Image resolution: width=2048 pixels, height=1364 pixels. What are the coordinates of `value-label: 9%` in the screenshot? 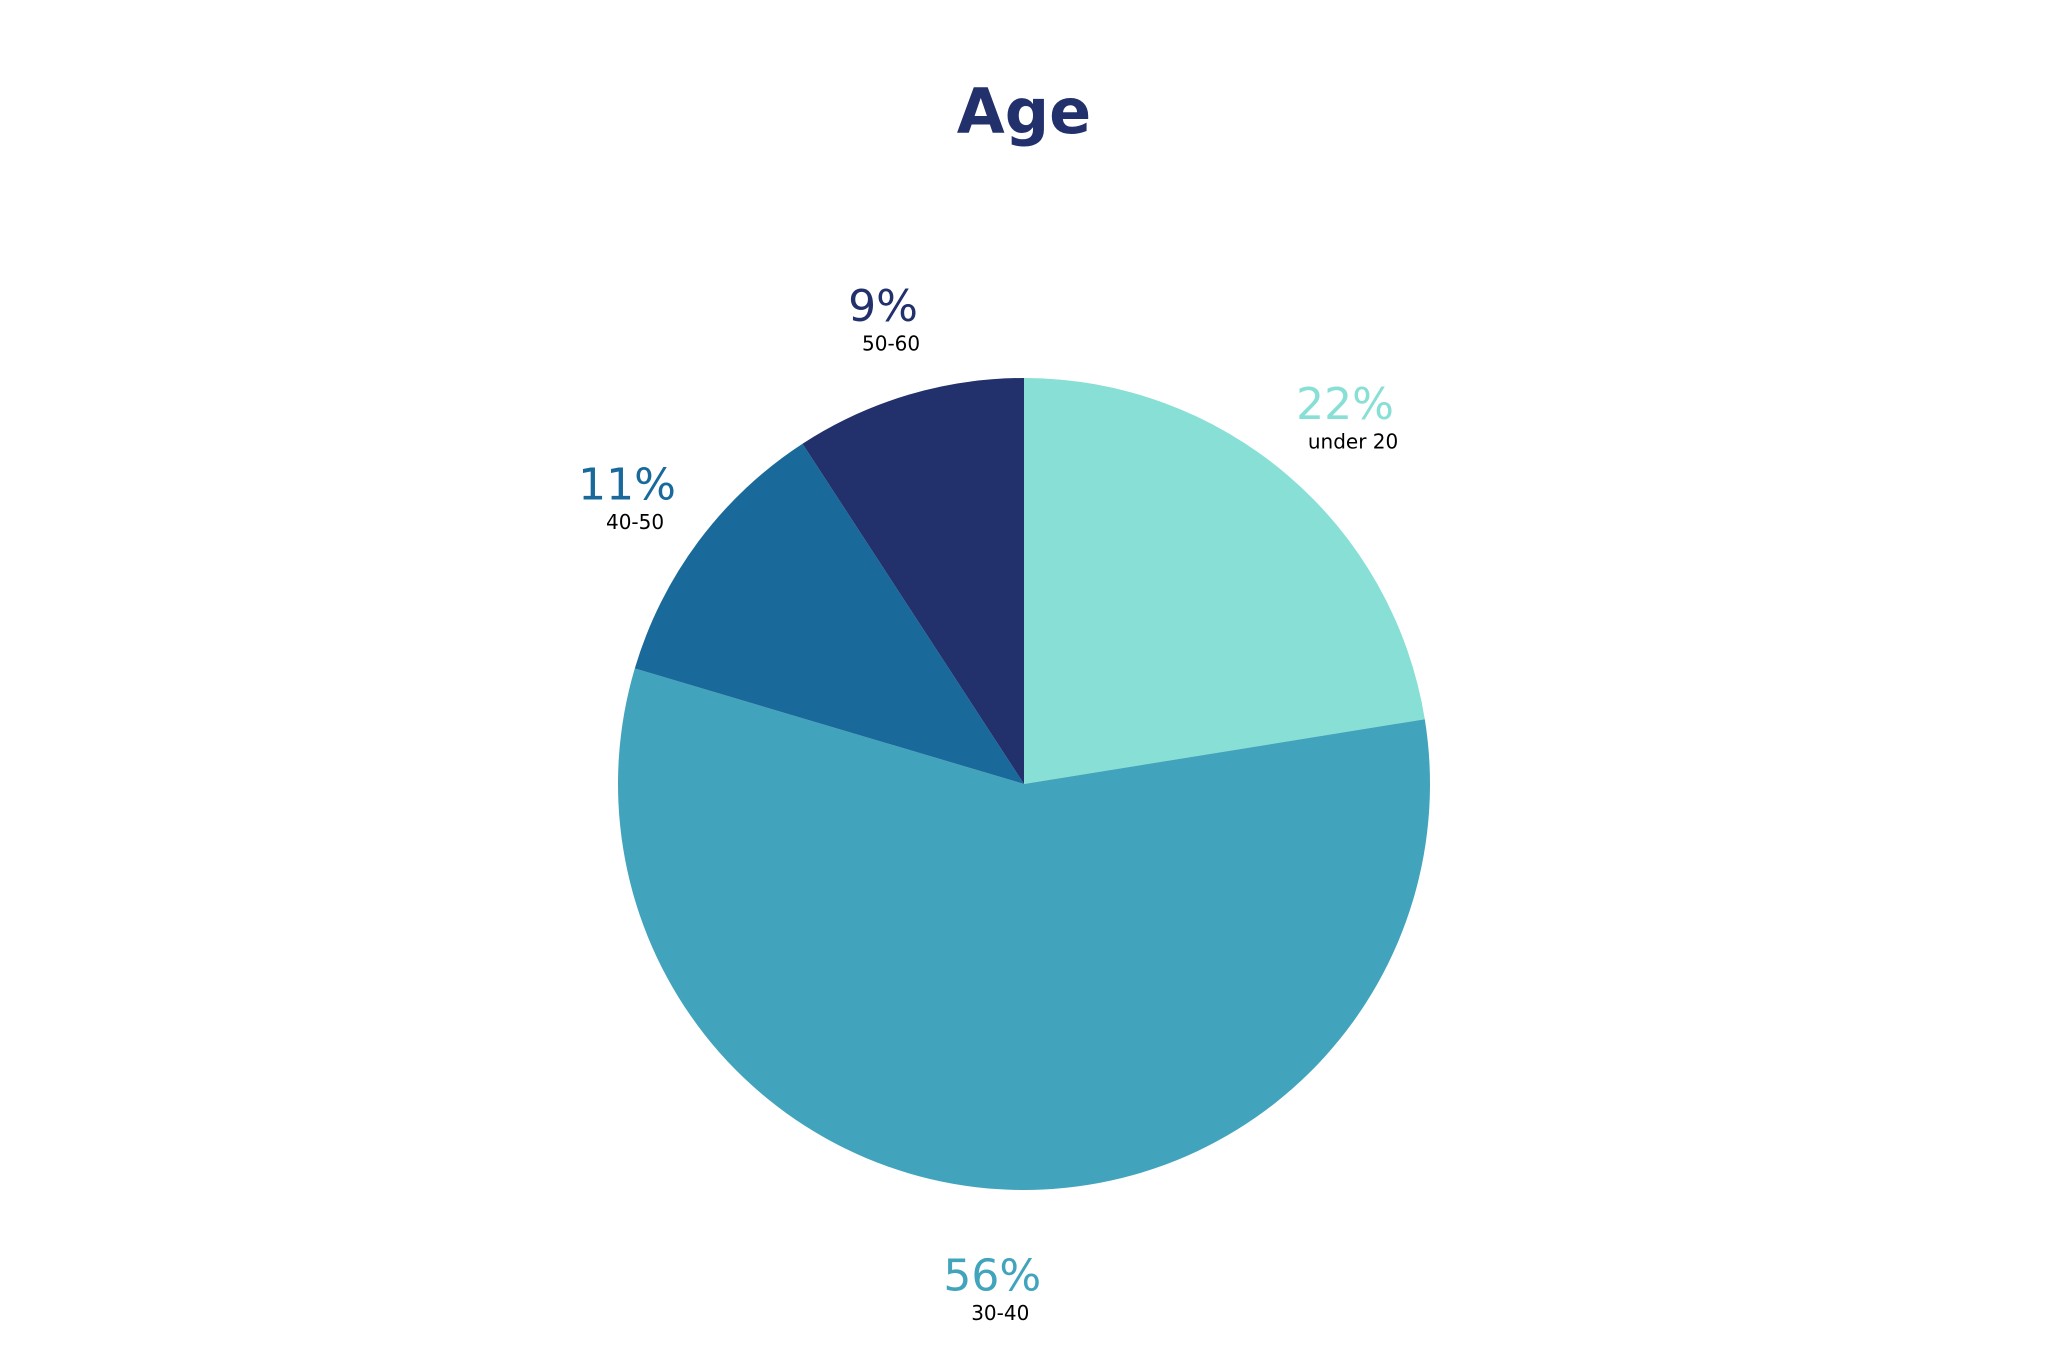 It's located at (883, 306).